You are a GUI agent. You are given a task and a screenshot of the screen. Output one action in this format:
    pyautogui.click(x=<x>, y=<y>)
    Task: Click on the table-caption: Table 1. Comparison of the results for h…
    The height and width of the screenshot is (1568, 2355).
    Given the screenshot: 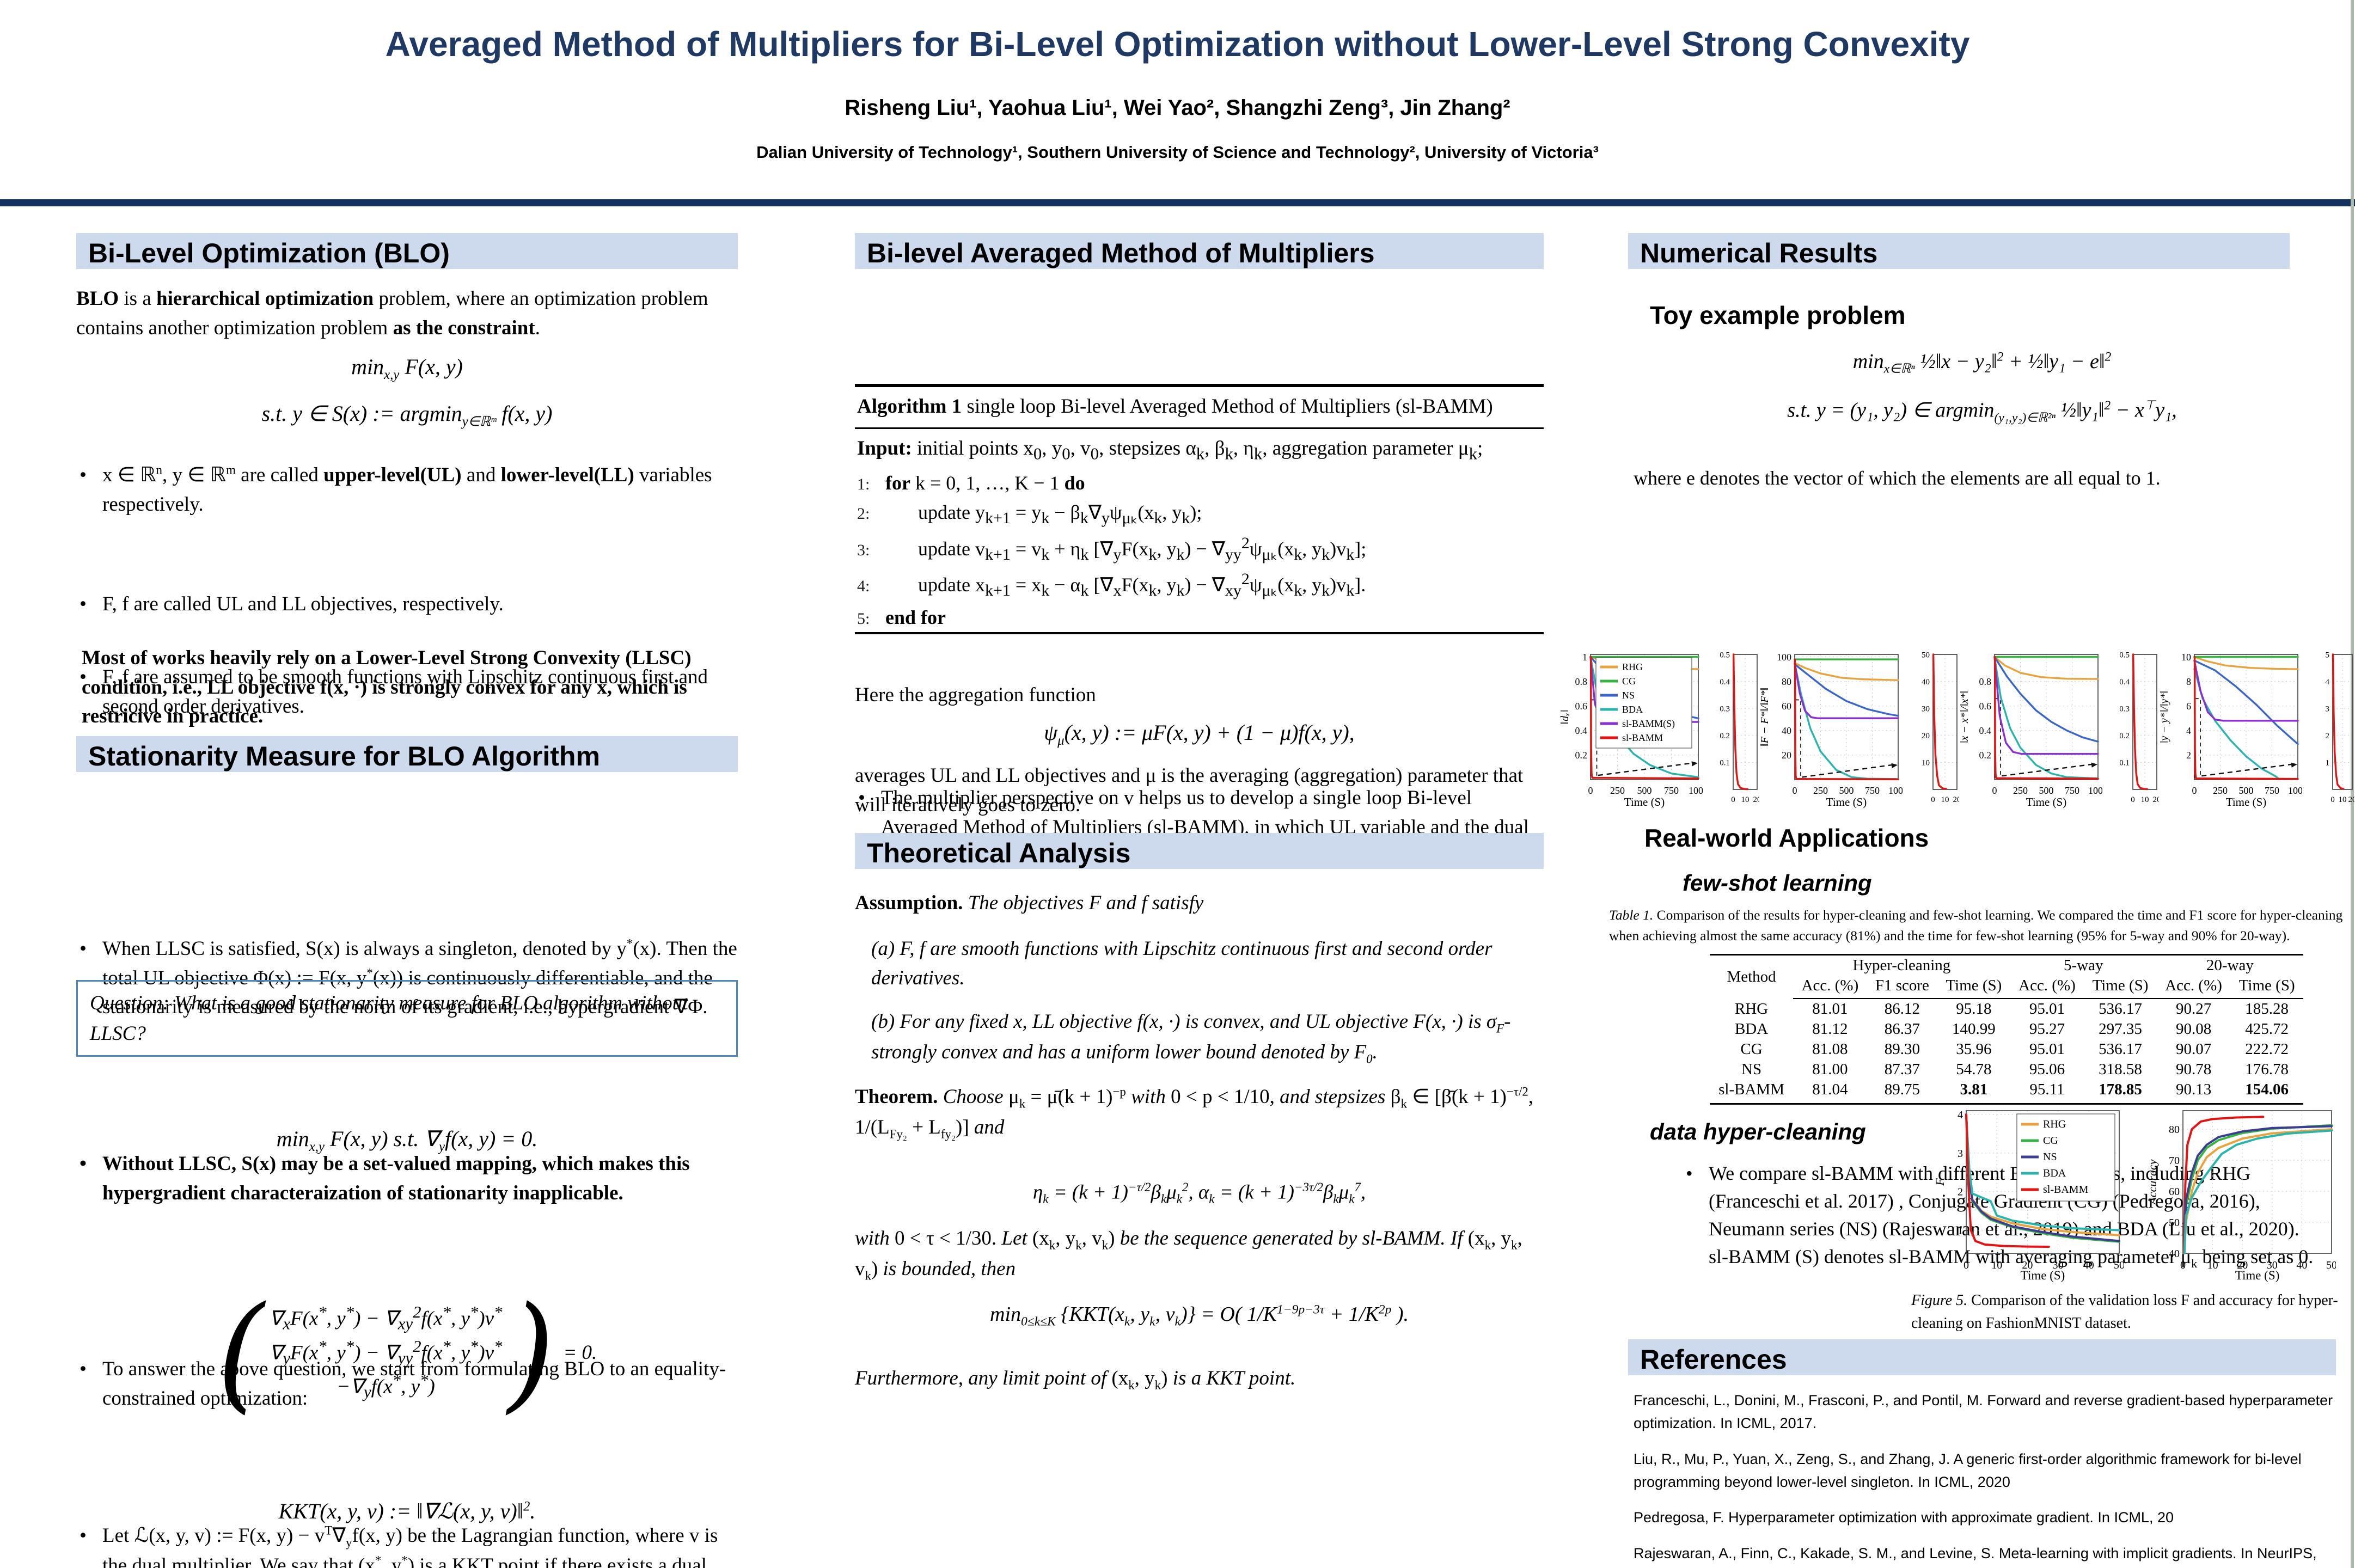 What is the action you would take?
    pyautogui.click(x=1976, y=925)
    